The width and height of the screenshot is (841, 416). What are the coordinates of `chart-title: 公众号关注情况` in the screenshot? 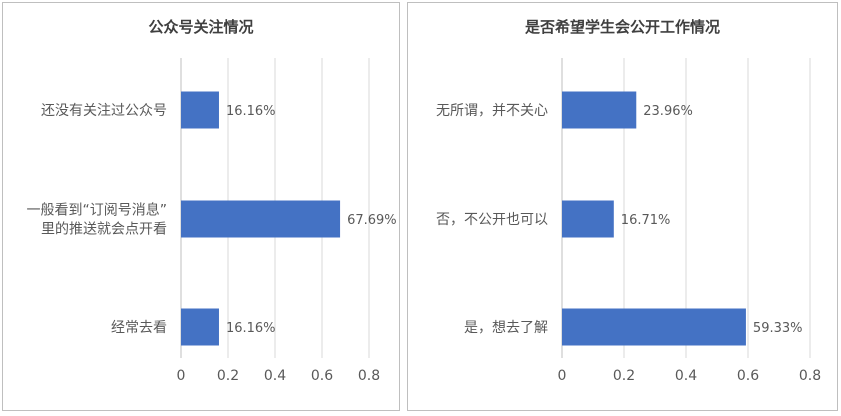 It's located at (201, 27).